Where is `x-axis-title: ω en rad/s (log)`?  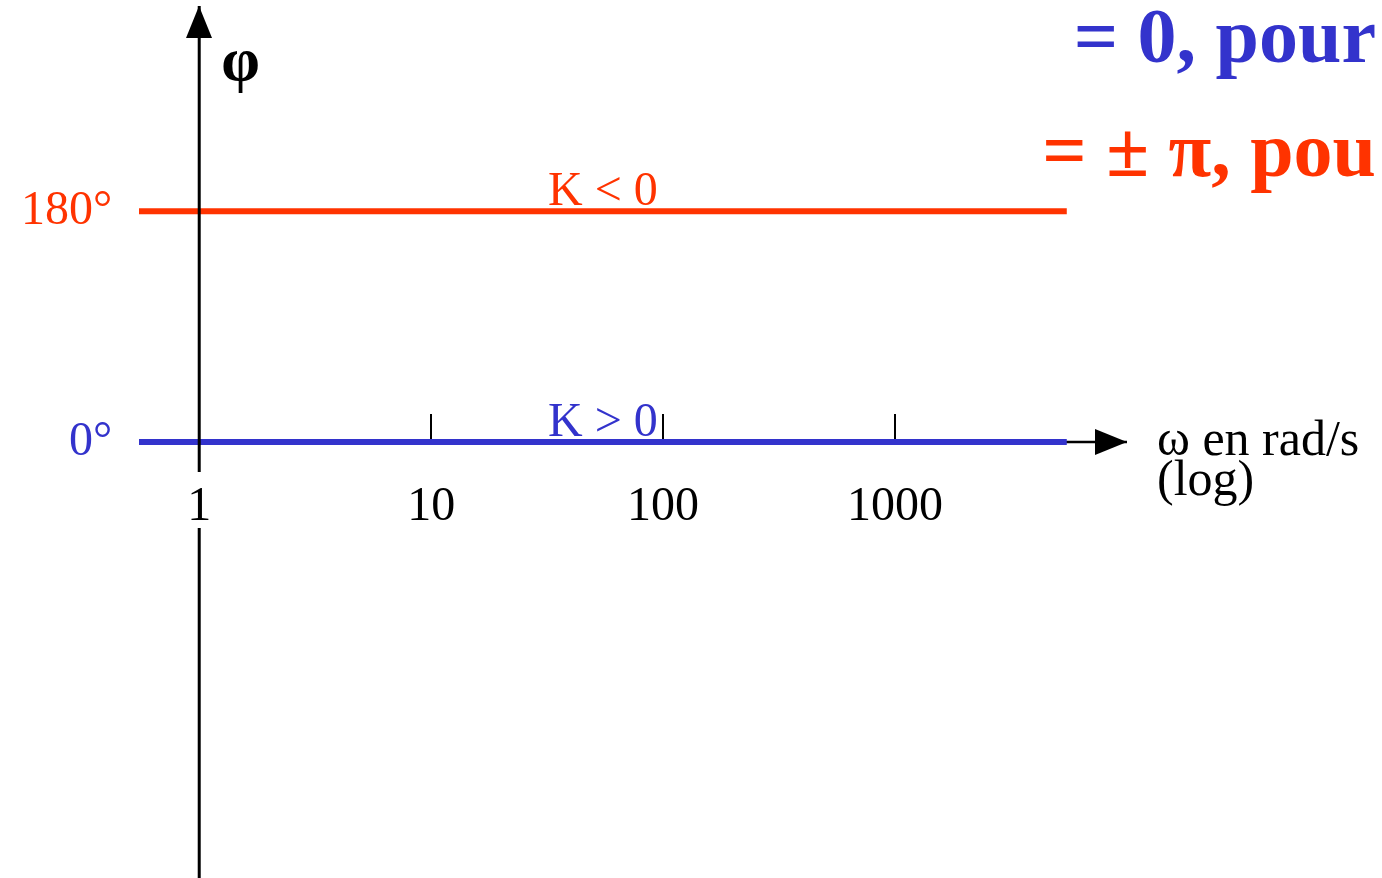 x-axis-title: ω en rad/s (log) is located at coordinates (1258, 458).